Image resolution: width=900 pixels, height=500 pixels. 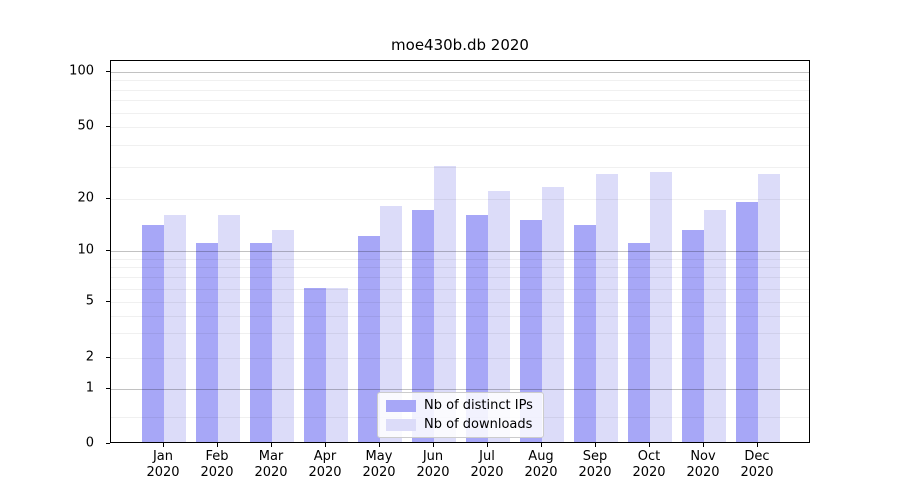 I want to click on bar-downloads-jul, so click(x=499, y=316).